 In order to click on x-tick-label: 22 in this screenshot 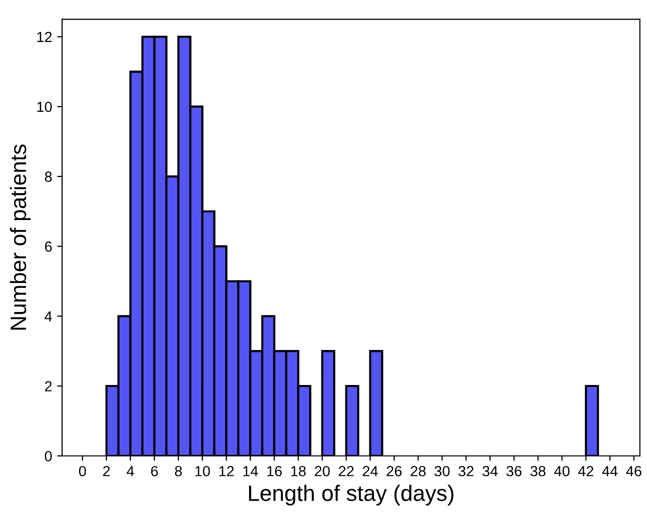, I will do `click(346, 471)`.